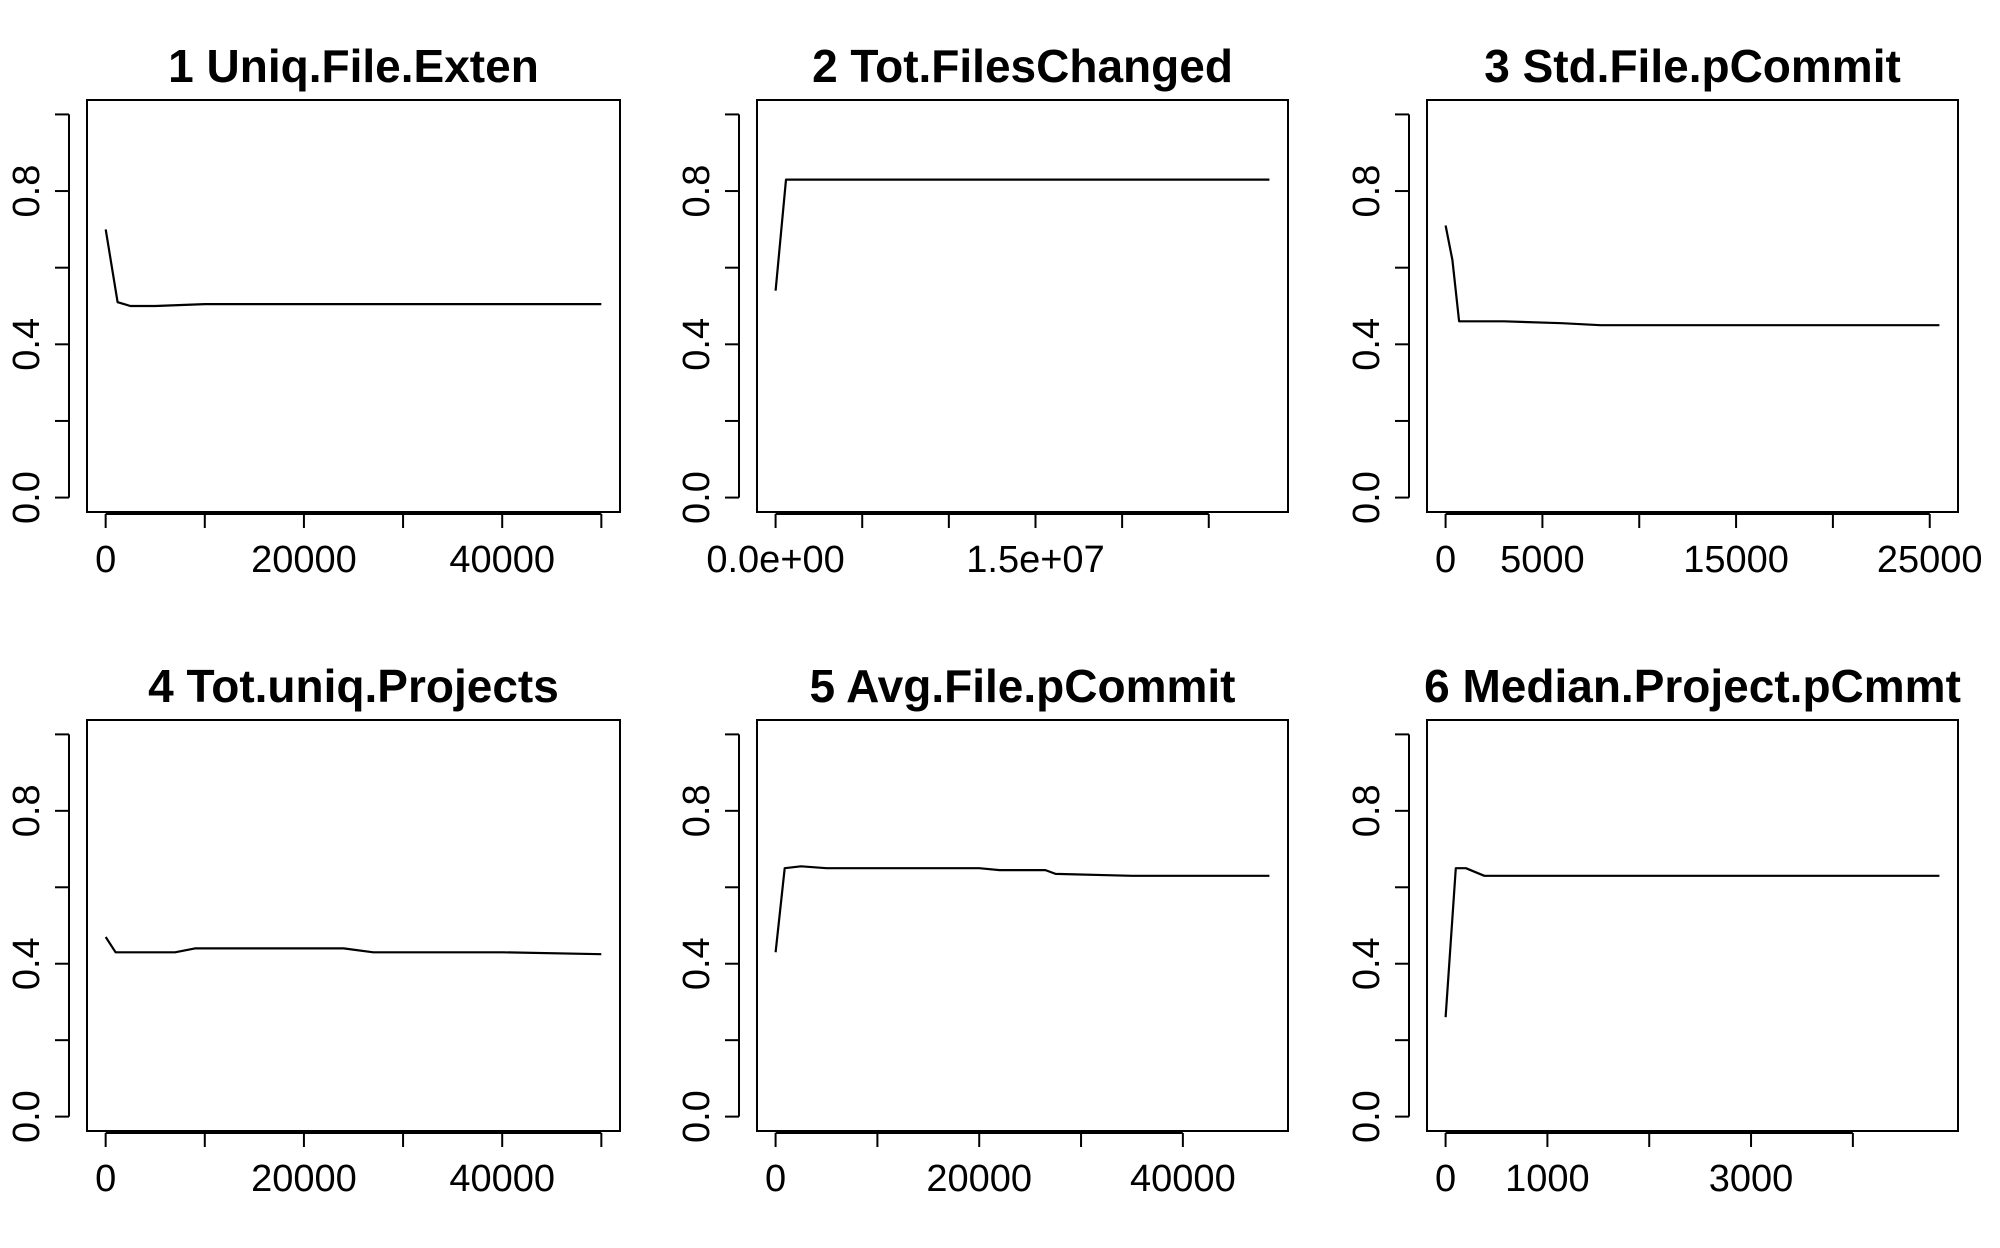 This screenshot has height=1248, width=2000. I want to click on panel-4: 4 Tot.uniq.Projects 0 20000 40000 0.0 0.4 0.8, so click(313, 930).